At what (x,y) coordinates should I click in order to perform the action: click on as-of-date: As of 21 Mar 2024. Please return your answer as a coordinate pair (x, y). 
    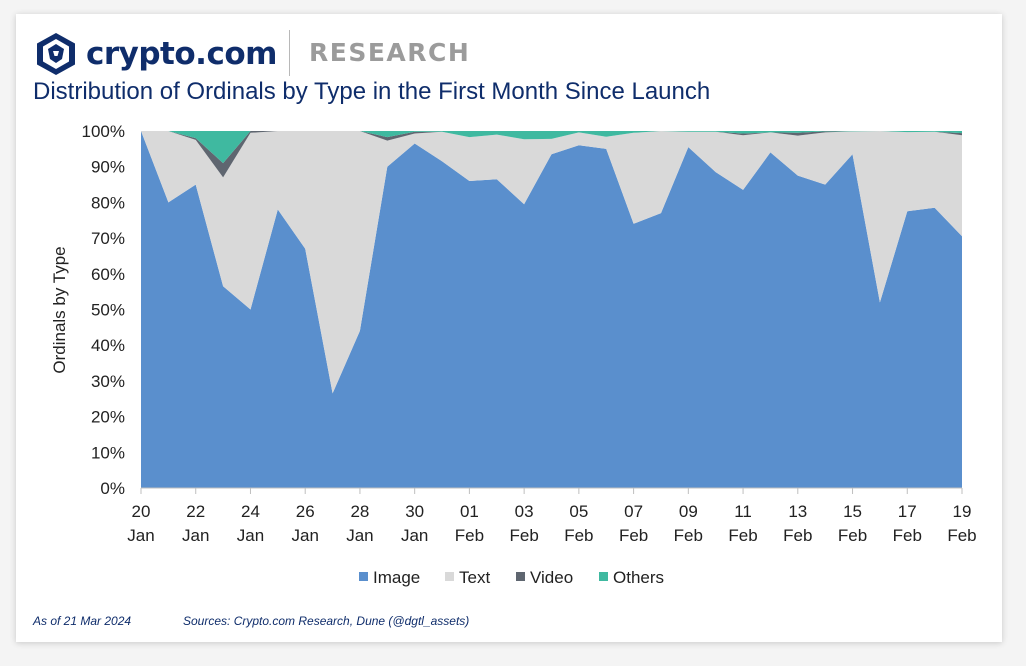
    Looking at the image, I should click on (82, 621).